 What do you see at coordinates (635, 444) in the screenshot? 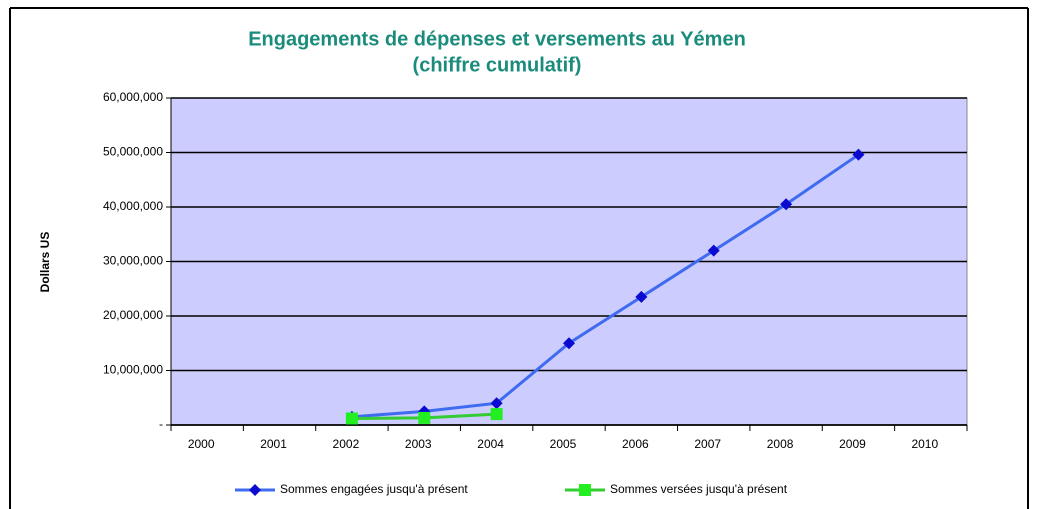
I see `x-tick-label: 2006` at bounding box center [635, 444].